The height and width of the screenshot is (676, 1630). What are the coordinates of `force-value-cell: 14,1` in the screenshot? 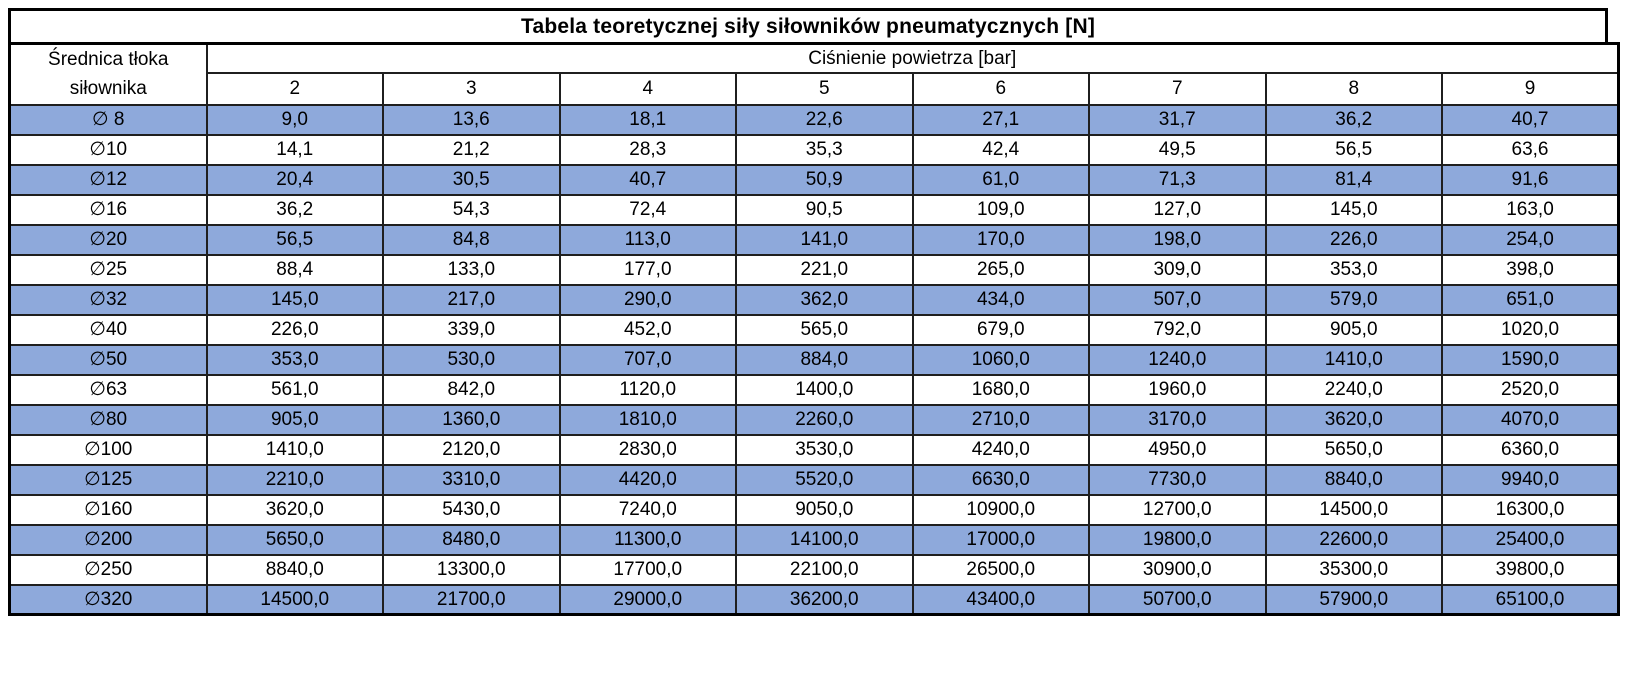 It's located at (294, 149).